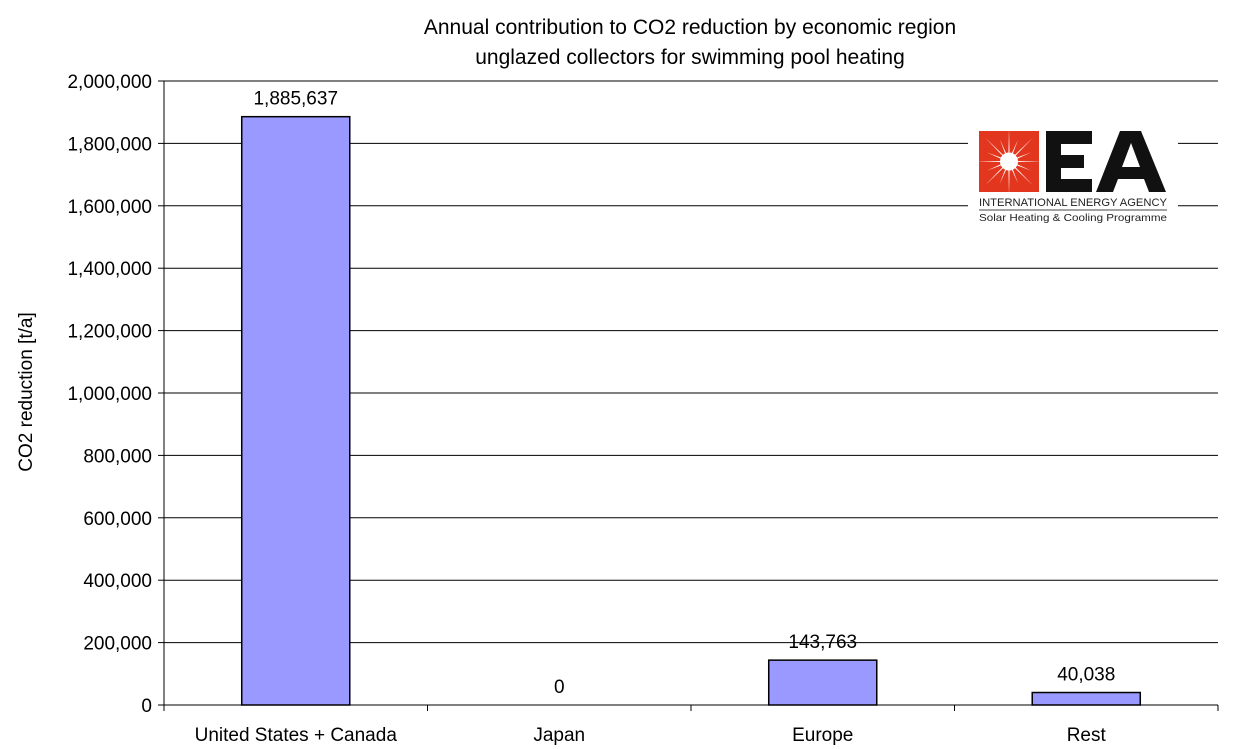  Describe the element at coordinates (109, 144) in the screenshot. I see `y-tick-label: 1,800,000` at that location.